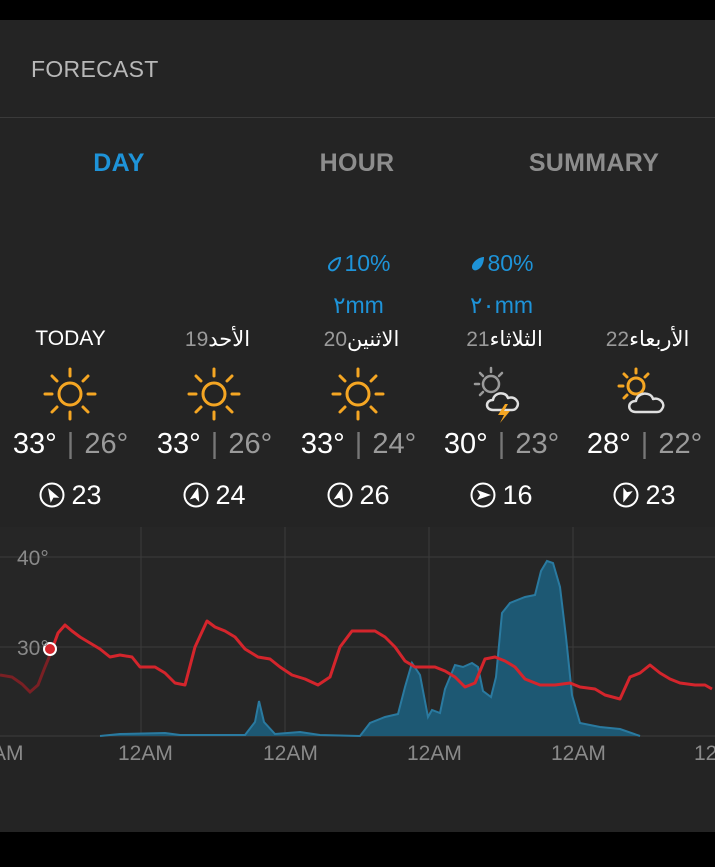 The image size is (715, 867). I want to click on low-temp: 23°, so click(537, 444).